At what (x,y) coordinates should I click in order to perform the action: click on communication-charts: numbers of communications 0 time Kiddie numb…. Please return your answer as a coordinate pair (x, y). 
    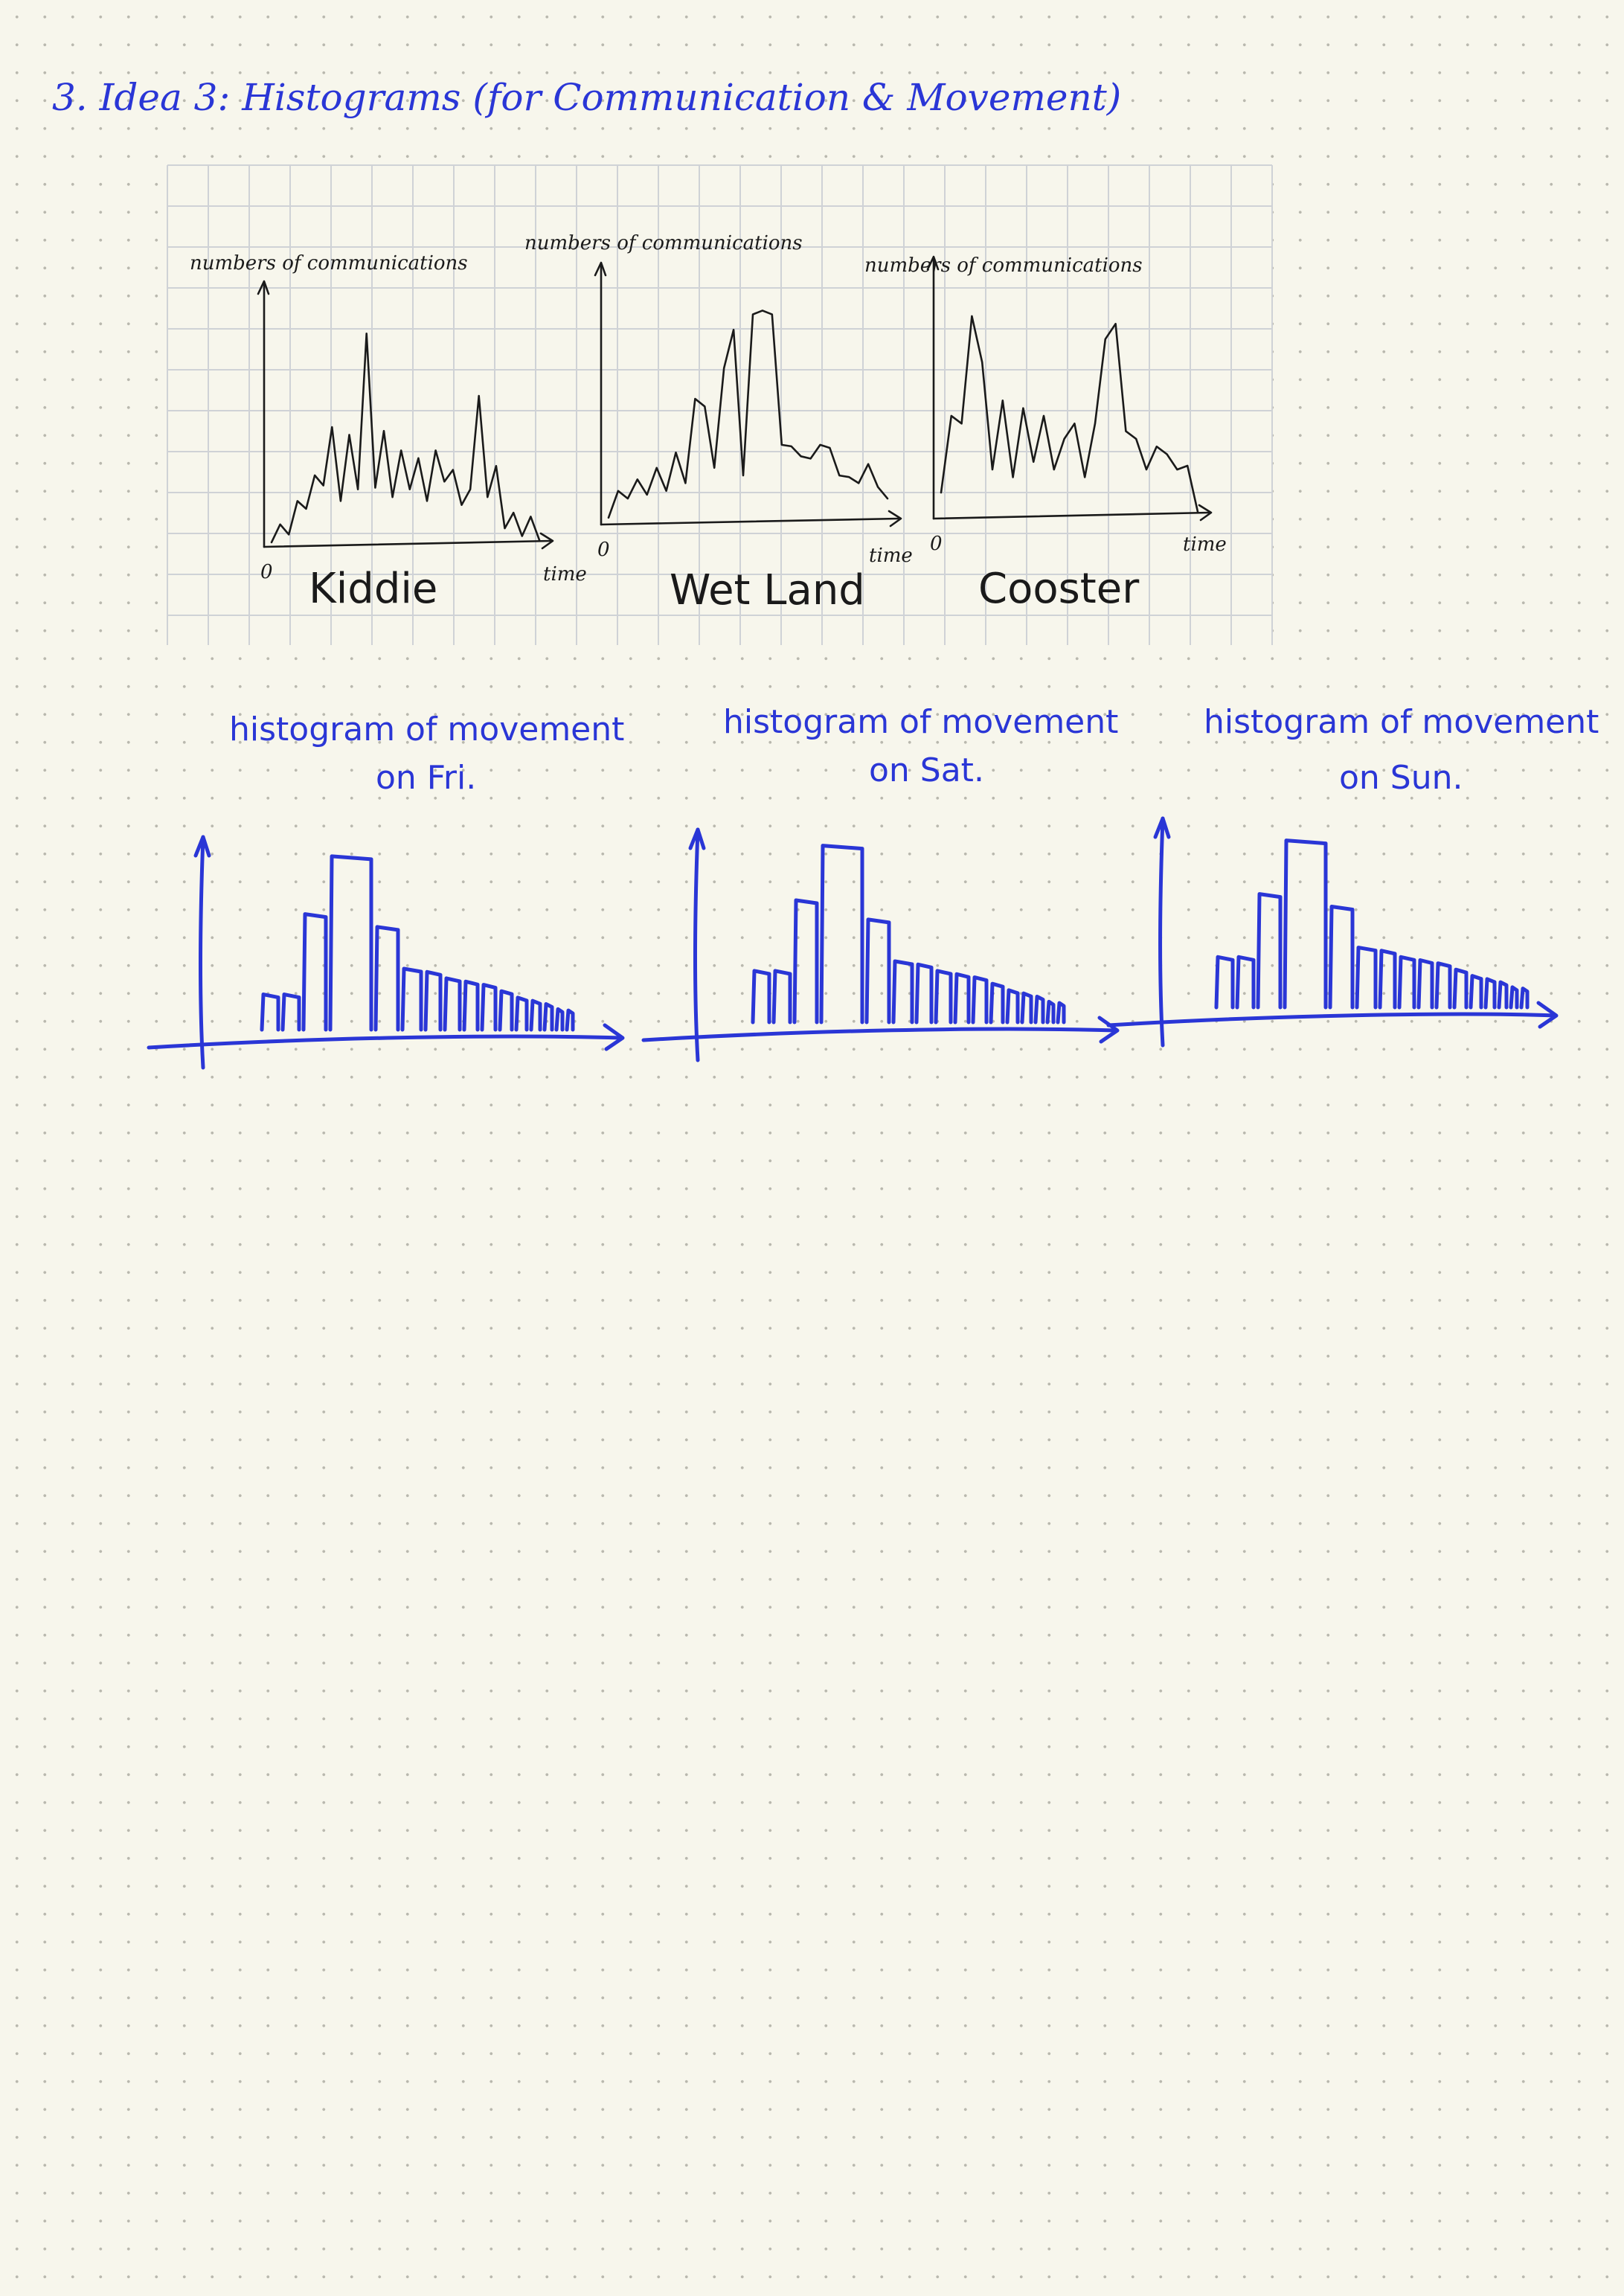
    Looking at the image, I should click on (708, 423).